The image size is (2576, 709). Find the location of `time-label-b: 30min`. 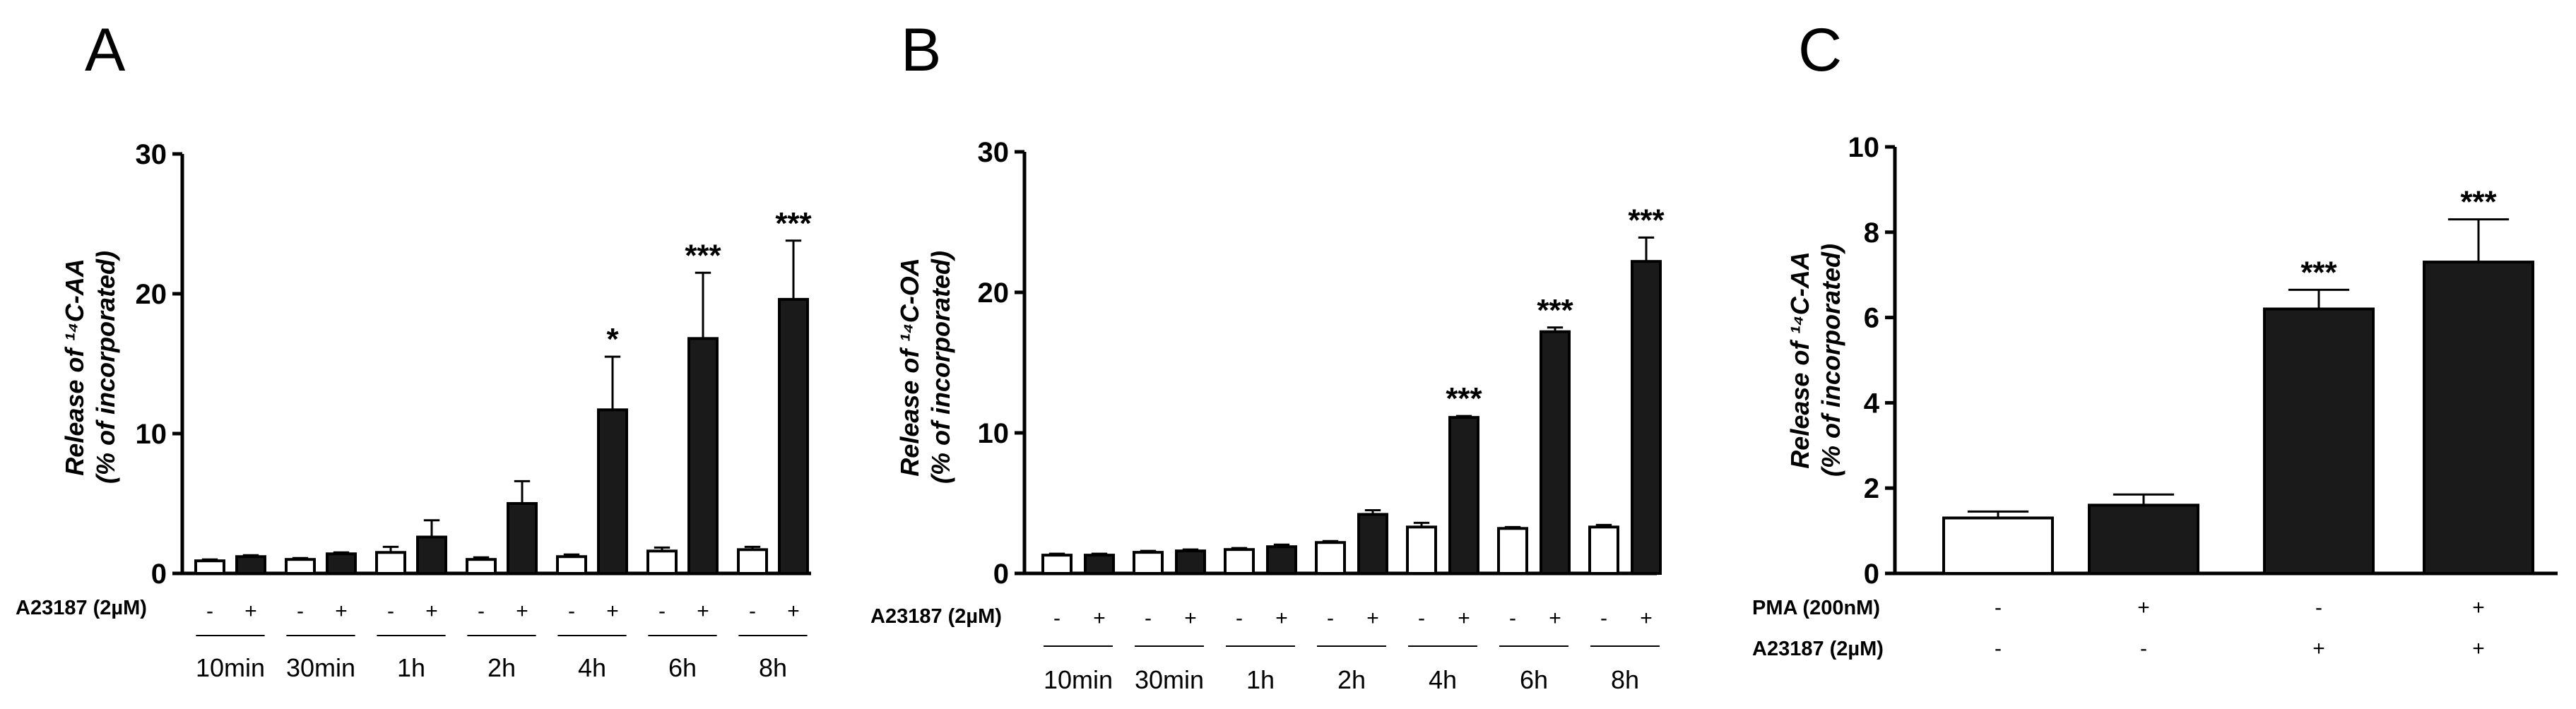

time-label-b: 30min is located at coordinates (1169, 680).